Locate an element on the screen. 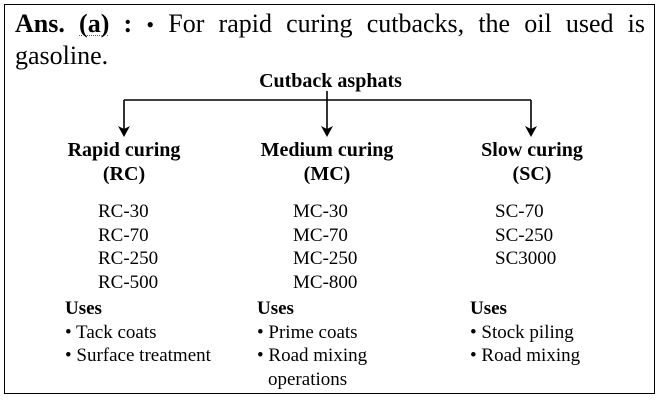 The image size is (661, 400). use-item: • Tack coats is located at coordinates (111, 332).